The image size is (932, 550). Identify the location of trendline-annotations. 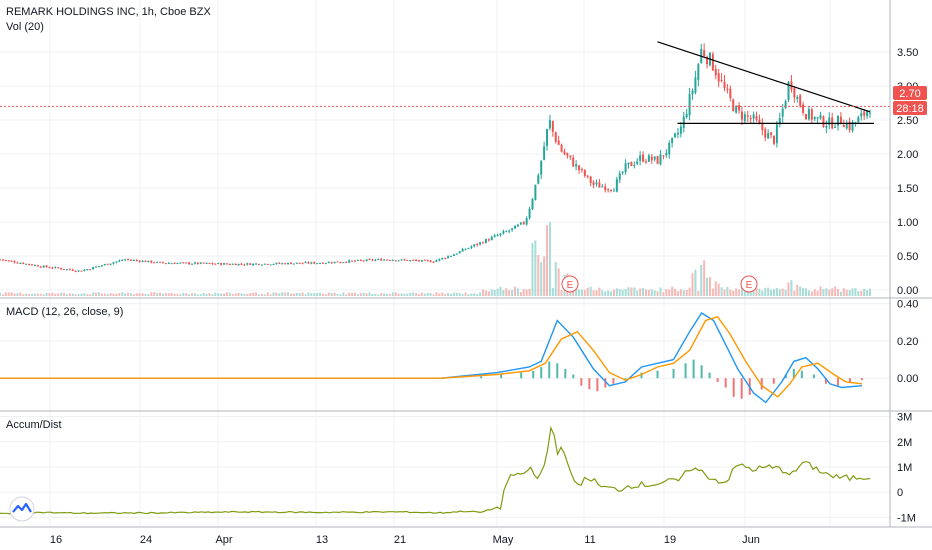
(445, 83).